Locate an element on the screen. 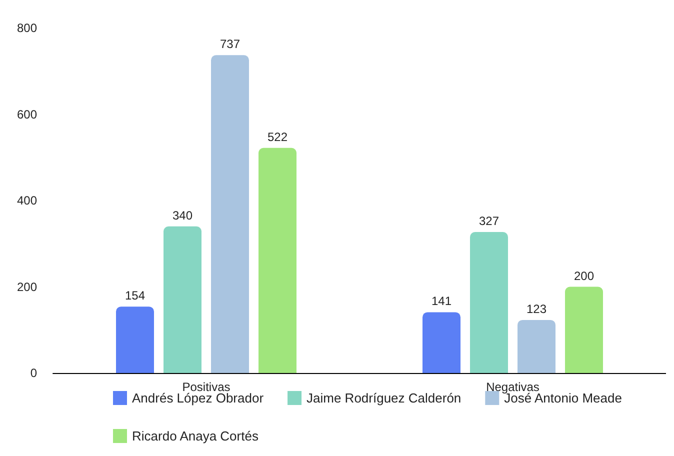  y-tick-label: 200 is located at coordinates (27, 287).